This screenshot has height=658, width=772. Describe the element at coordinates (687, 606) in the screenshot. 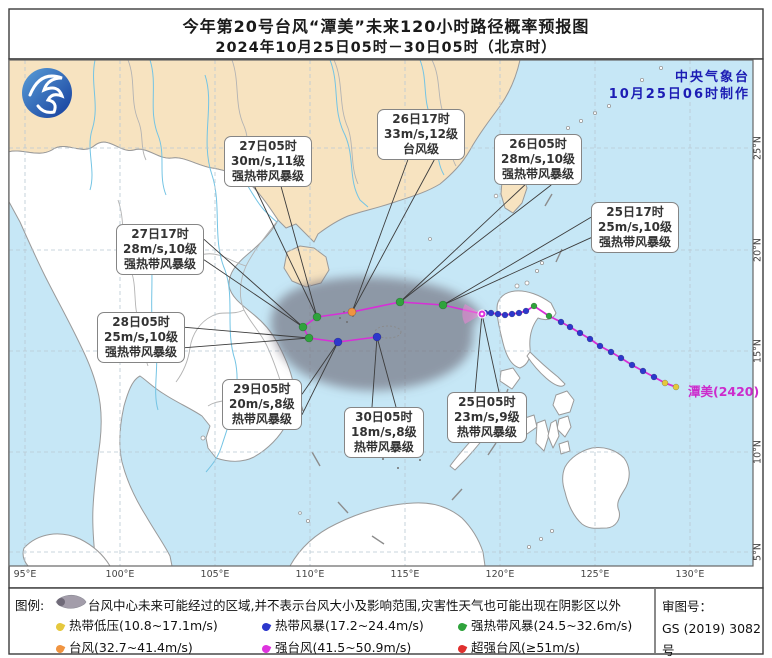

I see `review-label: 审图号：` at that location.